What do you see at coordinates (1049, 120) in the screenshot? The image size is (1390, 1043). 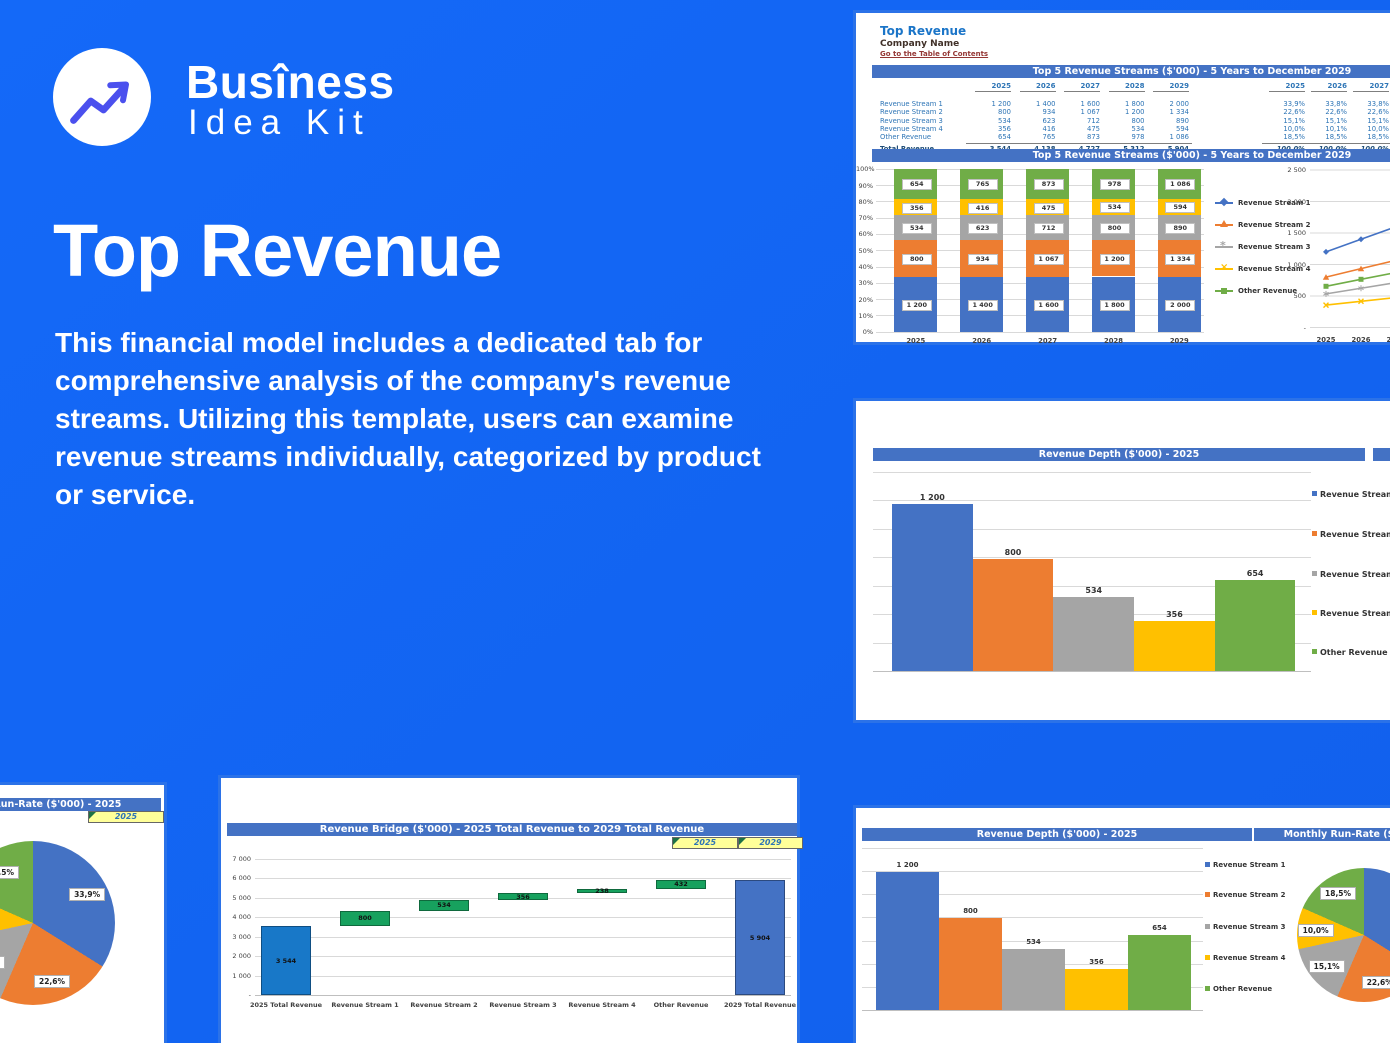 I see `table-cell: 623` at bounding box center [1049, 120].